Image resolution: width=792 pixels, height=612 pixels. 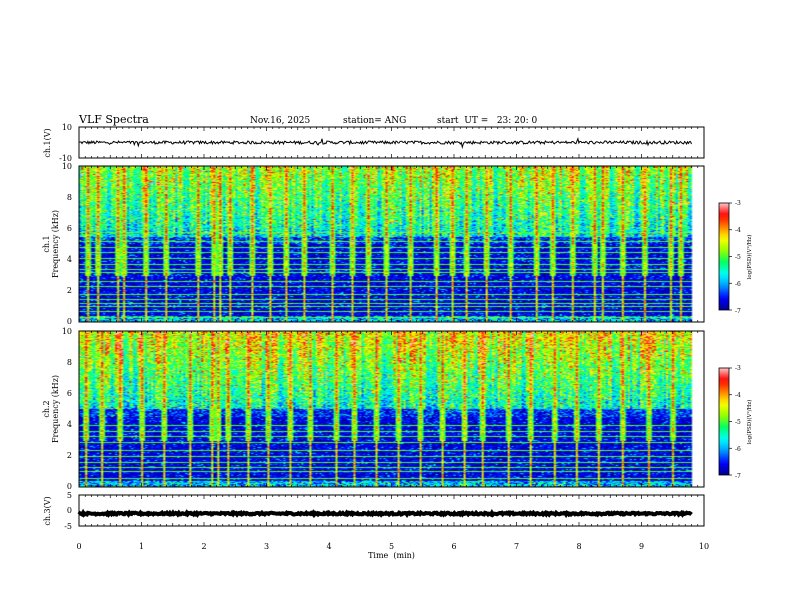 What do you see at coordinates (641, 546) in the screenshot?
I see `time-tick-9: 9` at bounding box center [641, 546].